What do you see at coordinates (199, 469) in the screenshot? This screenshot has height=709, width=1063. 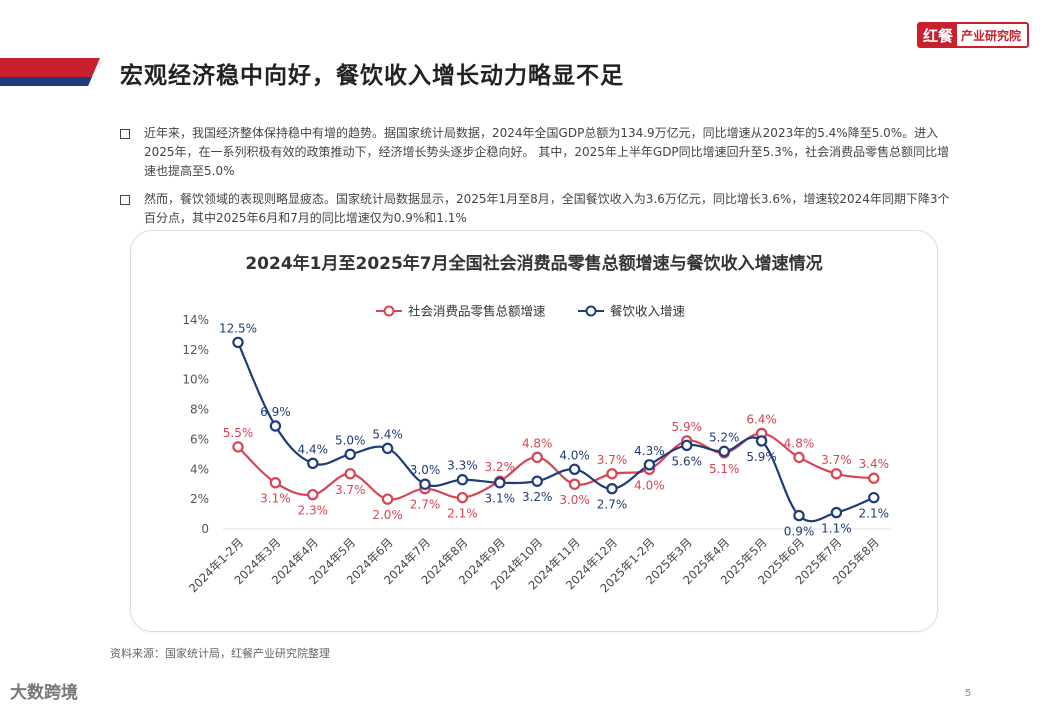 I see `y-tick-label: 4%` at bounding box center [199, 469].